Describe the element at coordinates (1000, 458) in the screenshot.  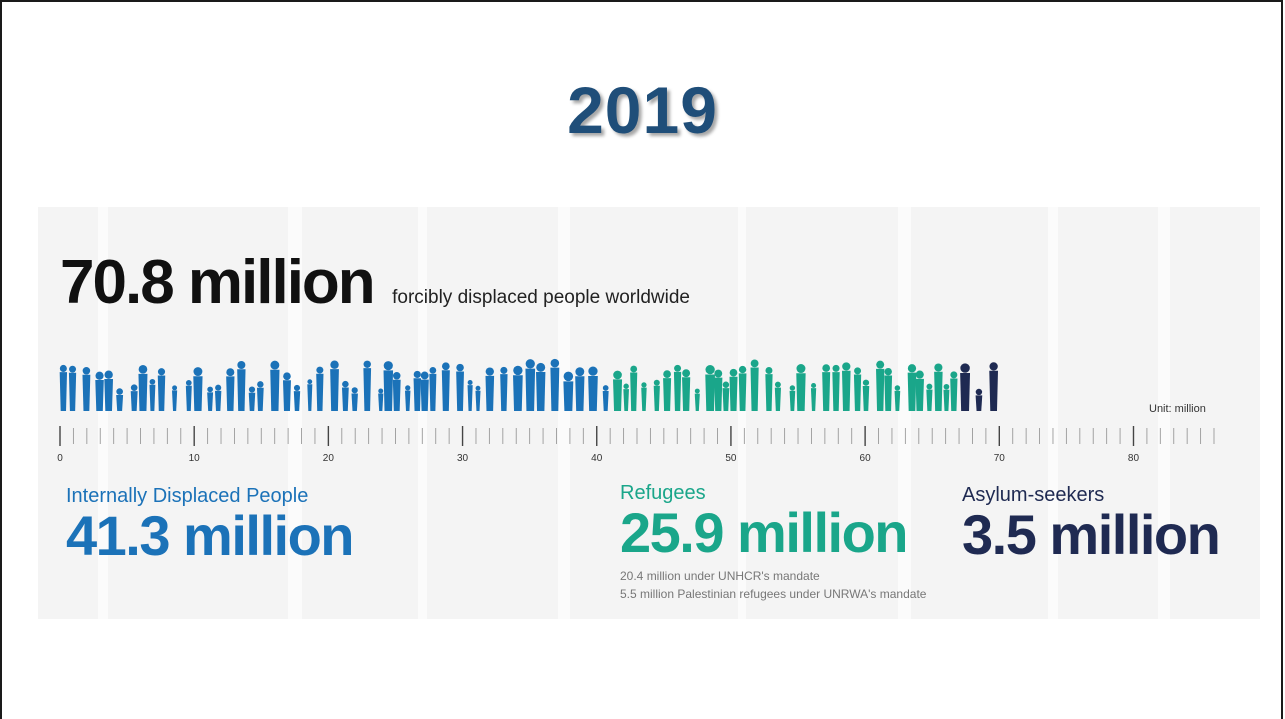
I see `tick-label: 70` at that location.